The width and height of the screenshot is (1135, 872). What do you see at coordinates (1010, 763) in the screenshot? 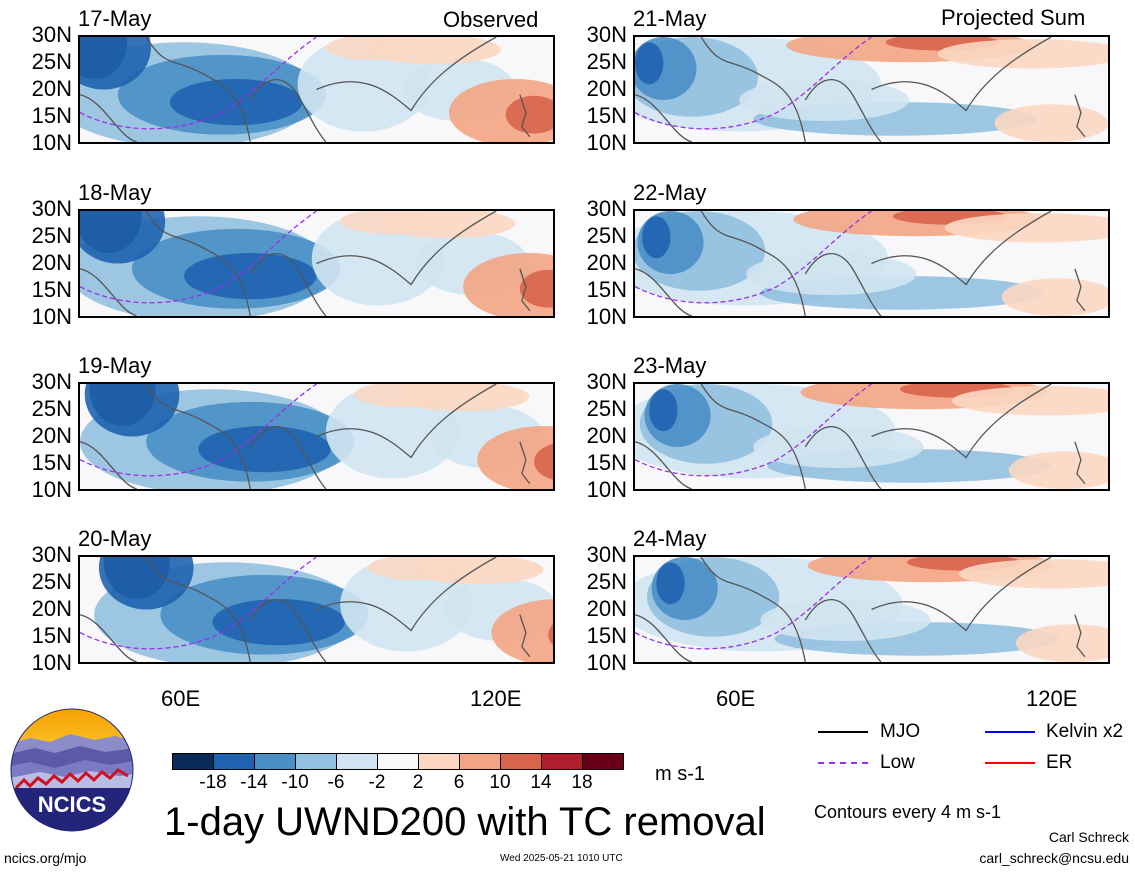
I see `legend-er-line` at bounding box center [1010, 763].